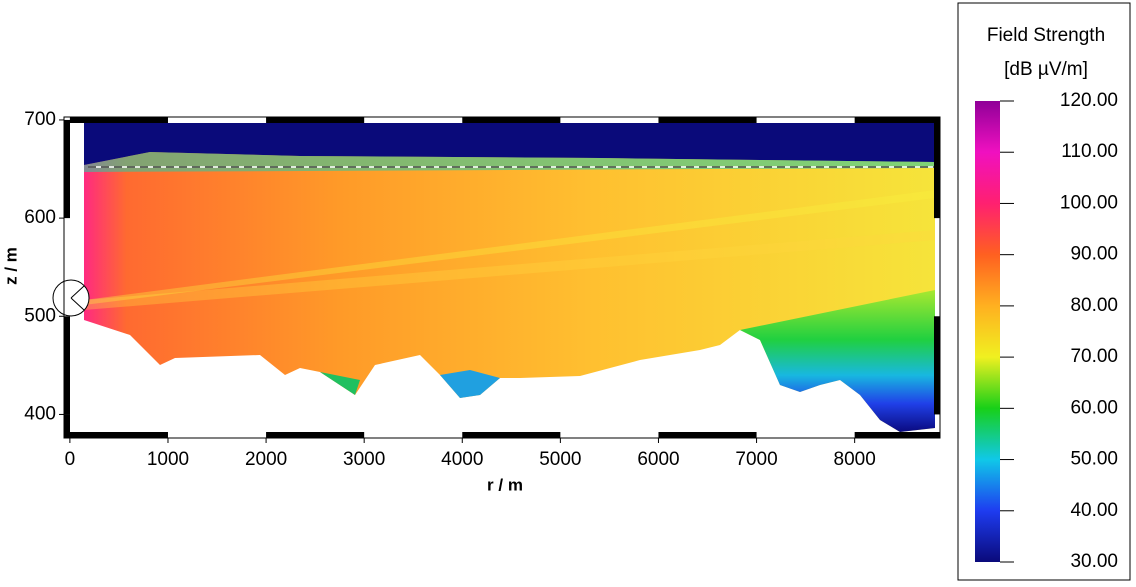  What do you see at coordinates (1089, 100) in the screenshot?
I see `colorbar-tick-label: 120.00` at bounding box center [1089, 100].